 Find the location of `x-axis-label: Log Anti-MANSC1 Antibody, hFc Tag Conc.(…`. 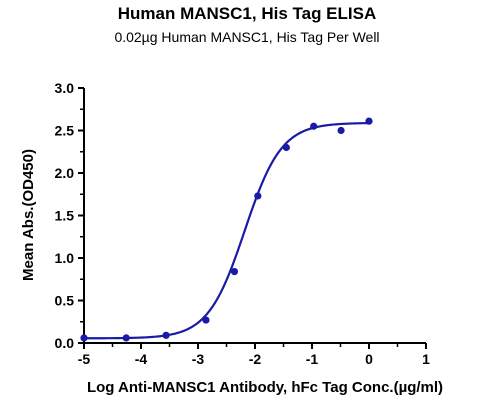

x-axis-label: Log Anti-MANSC1 Antibody, hFc Tag Conc.(… is located at coordinates (265, 387).